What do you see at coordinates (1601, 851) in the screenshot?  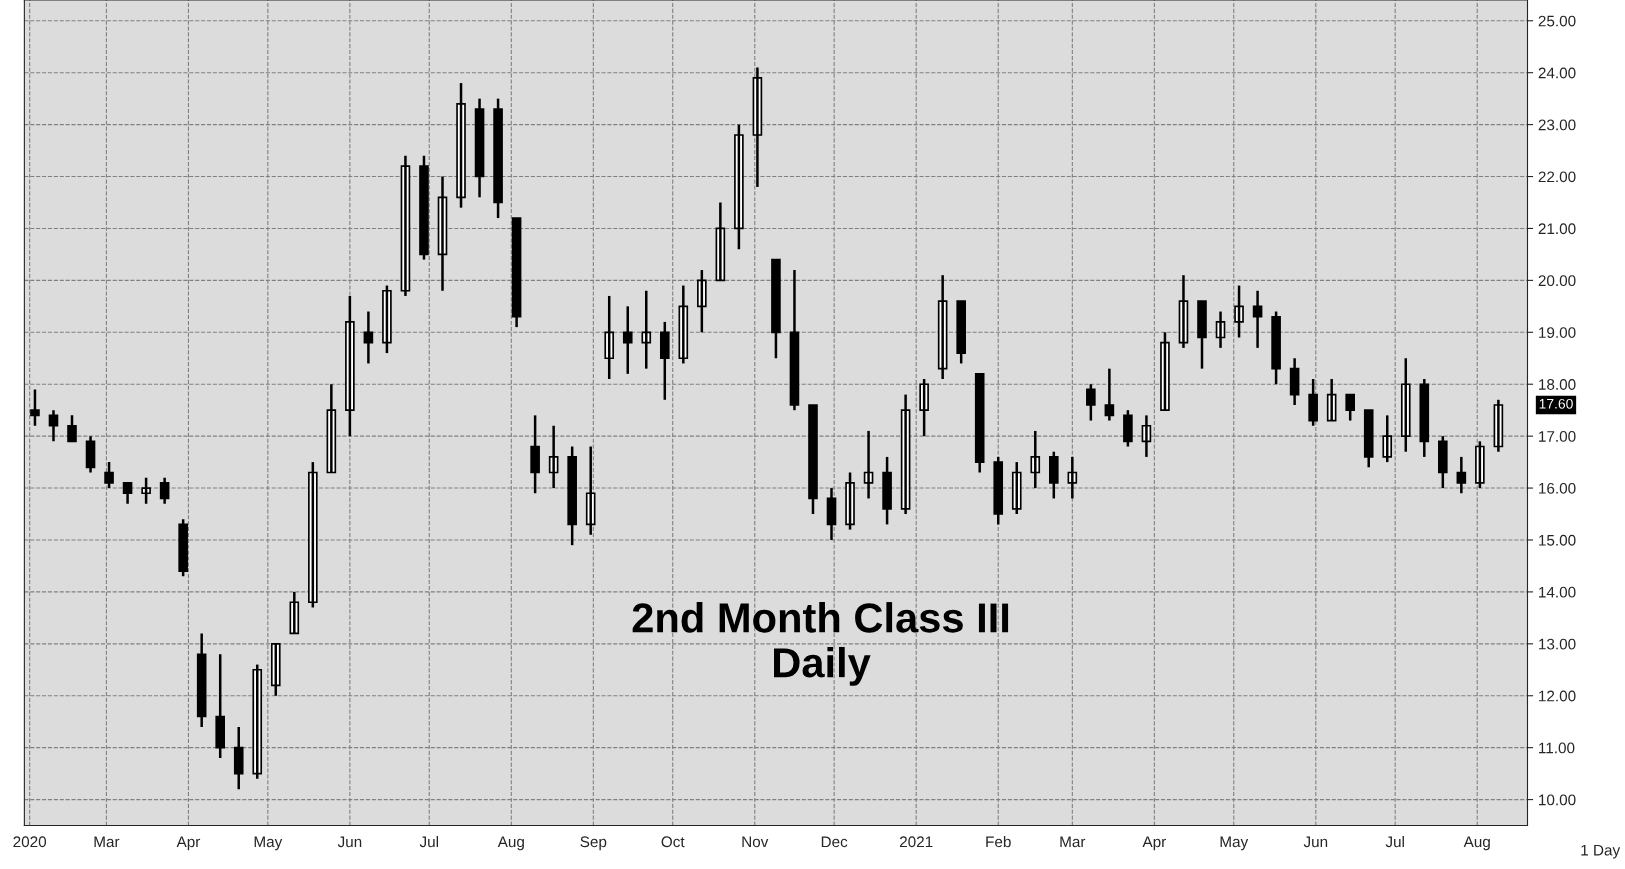 I see `text: 1 Day` at bounding box center [1601, 851].